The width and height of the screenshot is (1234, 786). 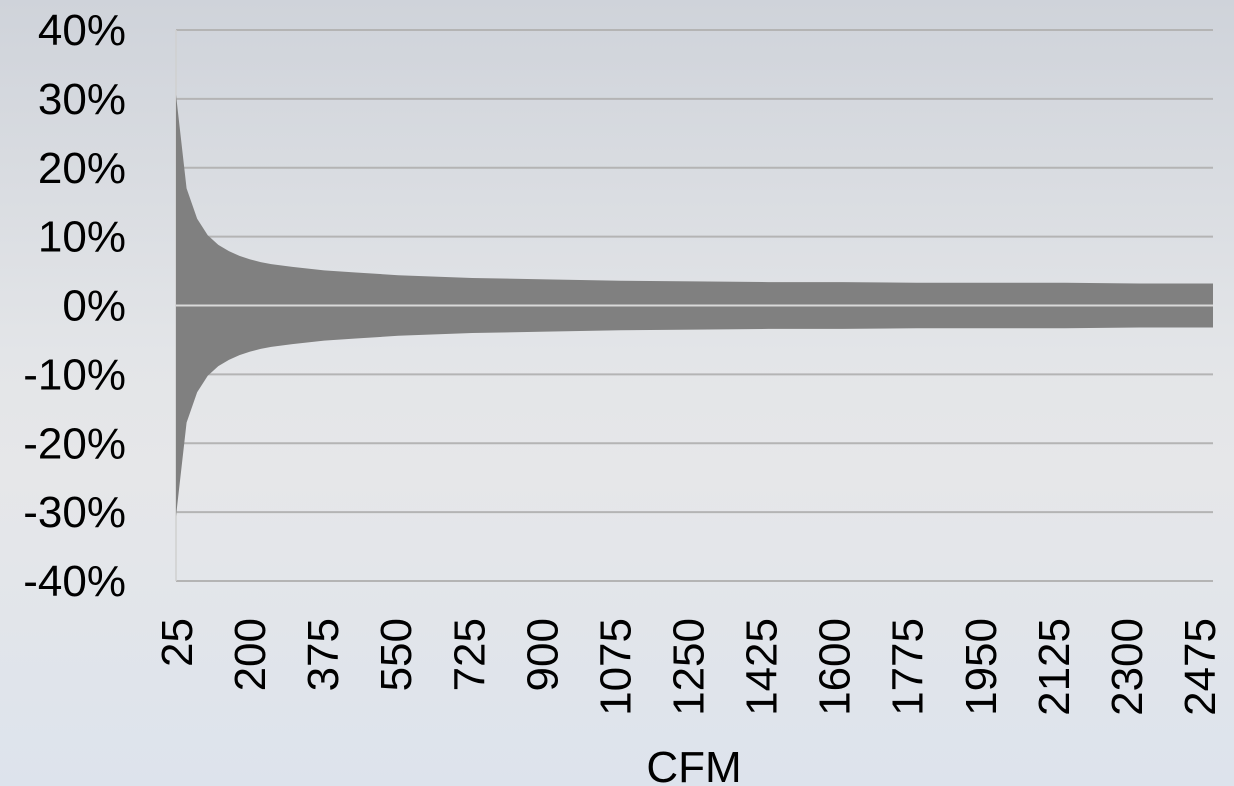 What do you see at coordinates (1200, 667) in the screenshot?
I see `x-tick-label: 2475` at bounding box center [1200, 667].